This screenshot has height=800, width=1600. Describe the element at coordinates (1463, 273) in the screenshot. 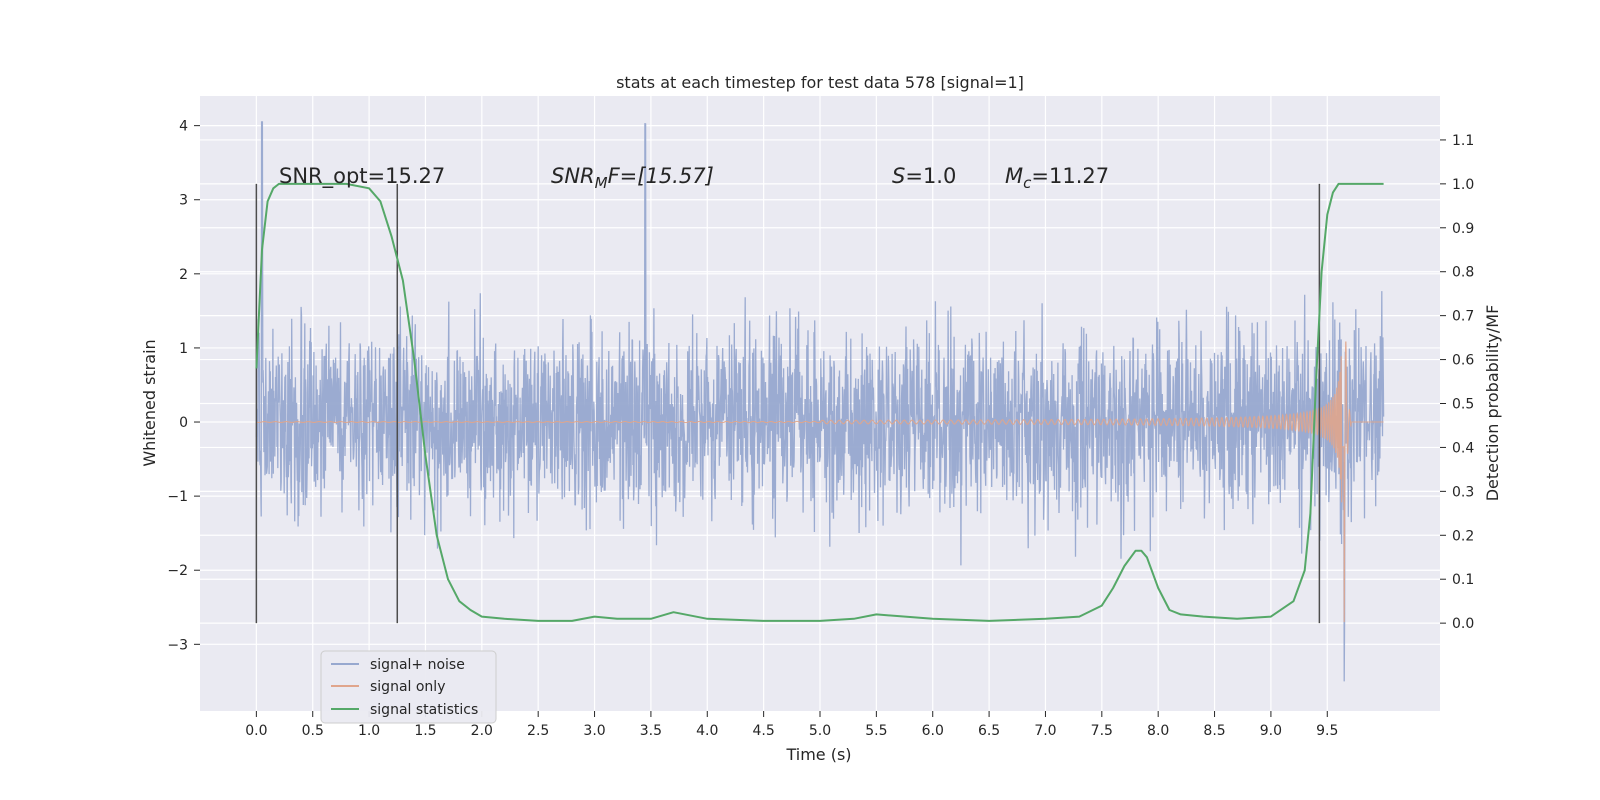

I see `y-right-tick-label: 0.8` at that location.